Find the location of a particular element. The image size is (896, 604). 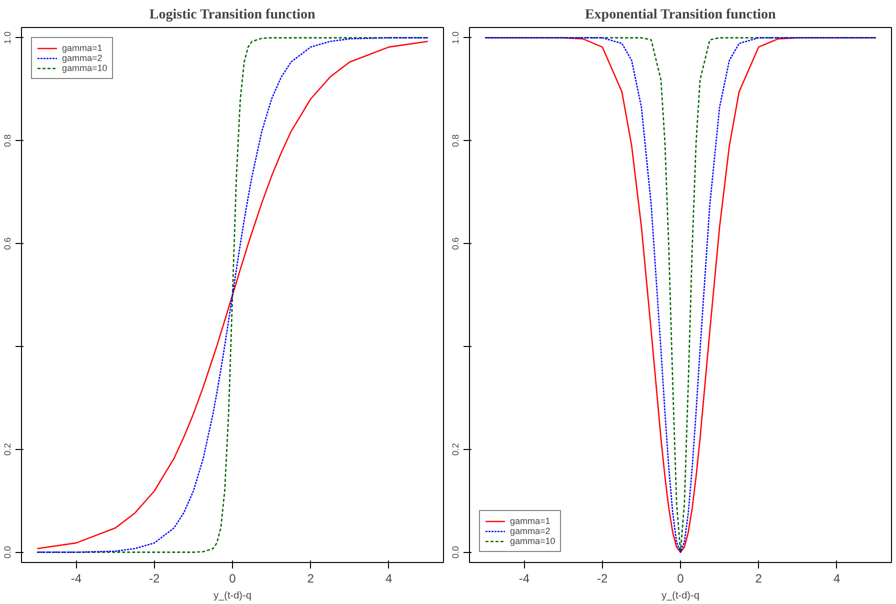

chart-title: Exponential Transition function is located at coordinates (680, 15).